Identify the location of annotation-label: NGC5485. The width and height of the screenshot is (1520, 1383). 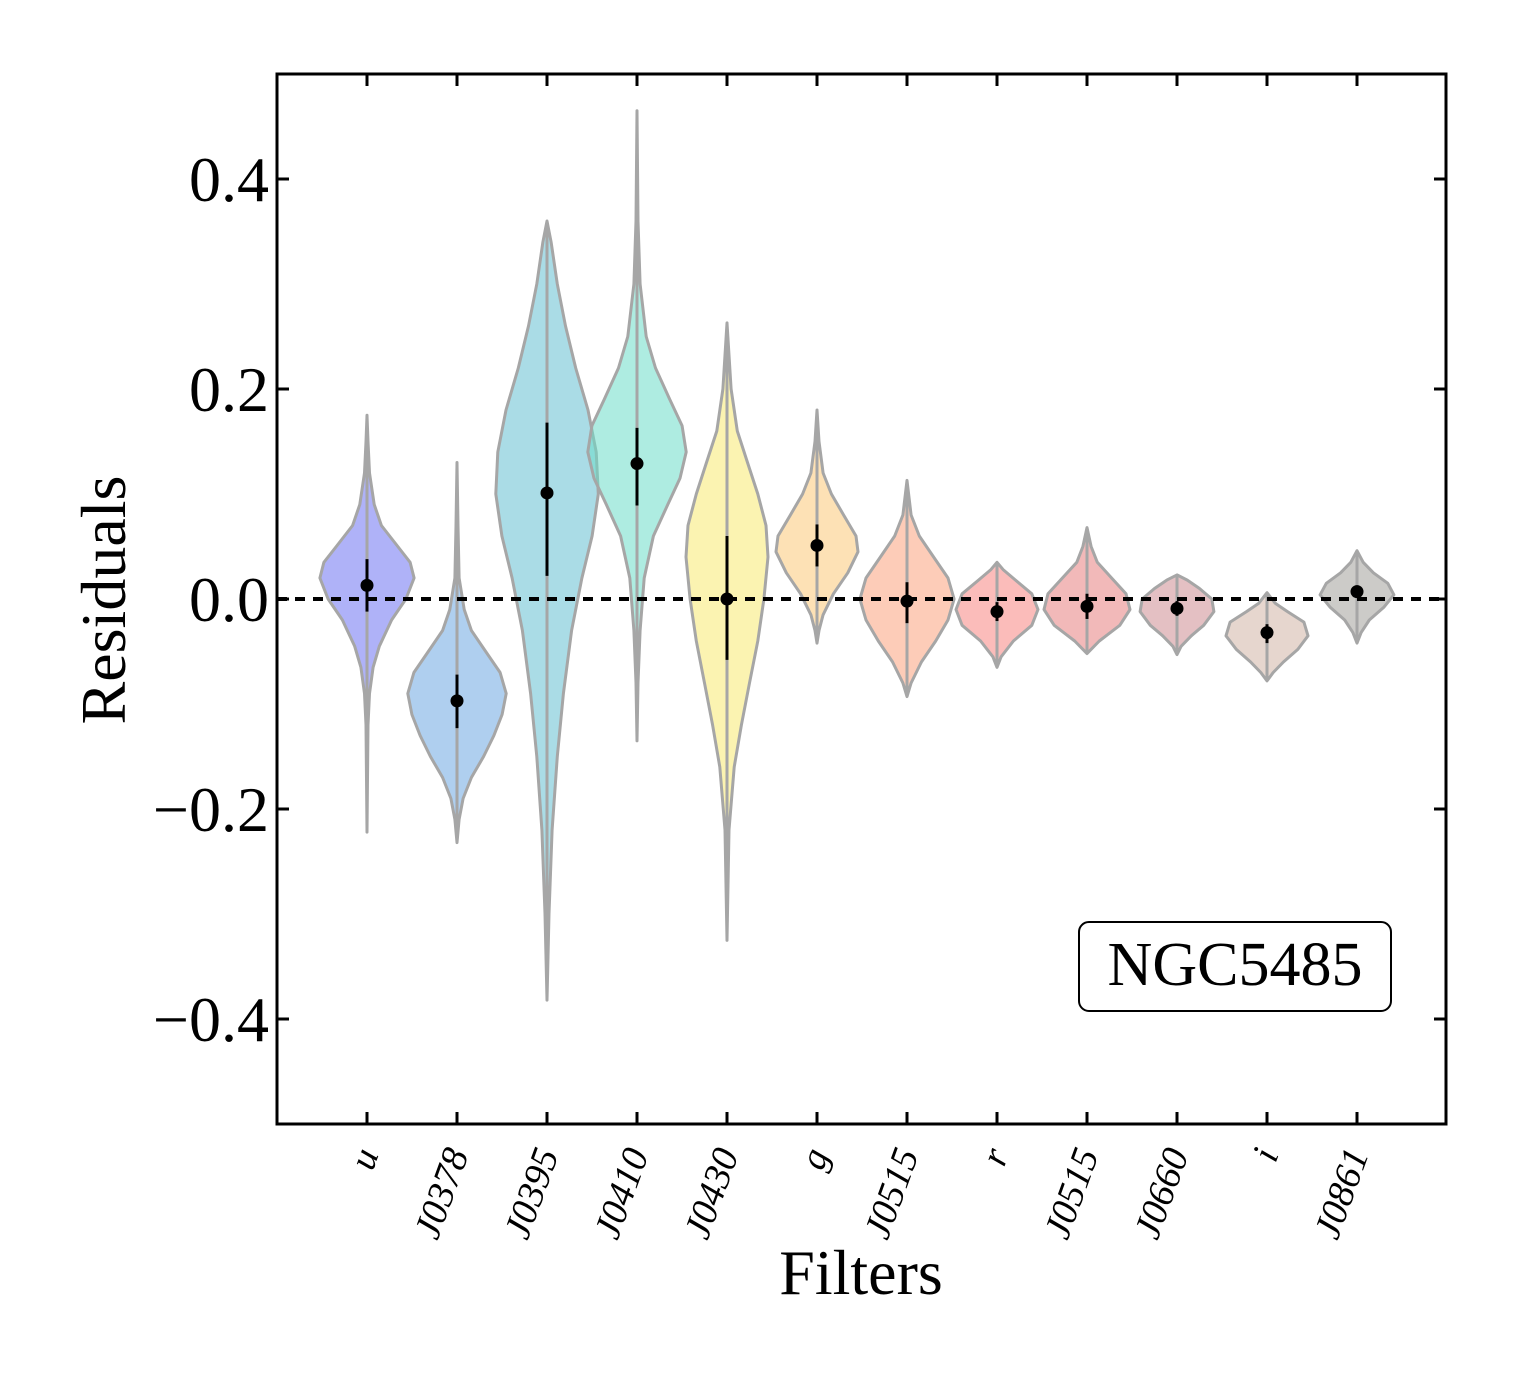
(1235, 965).